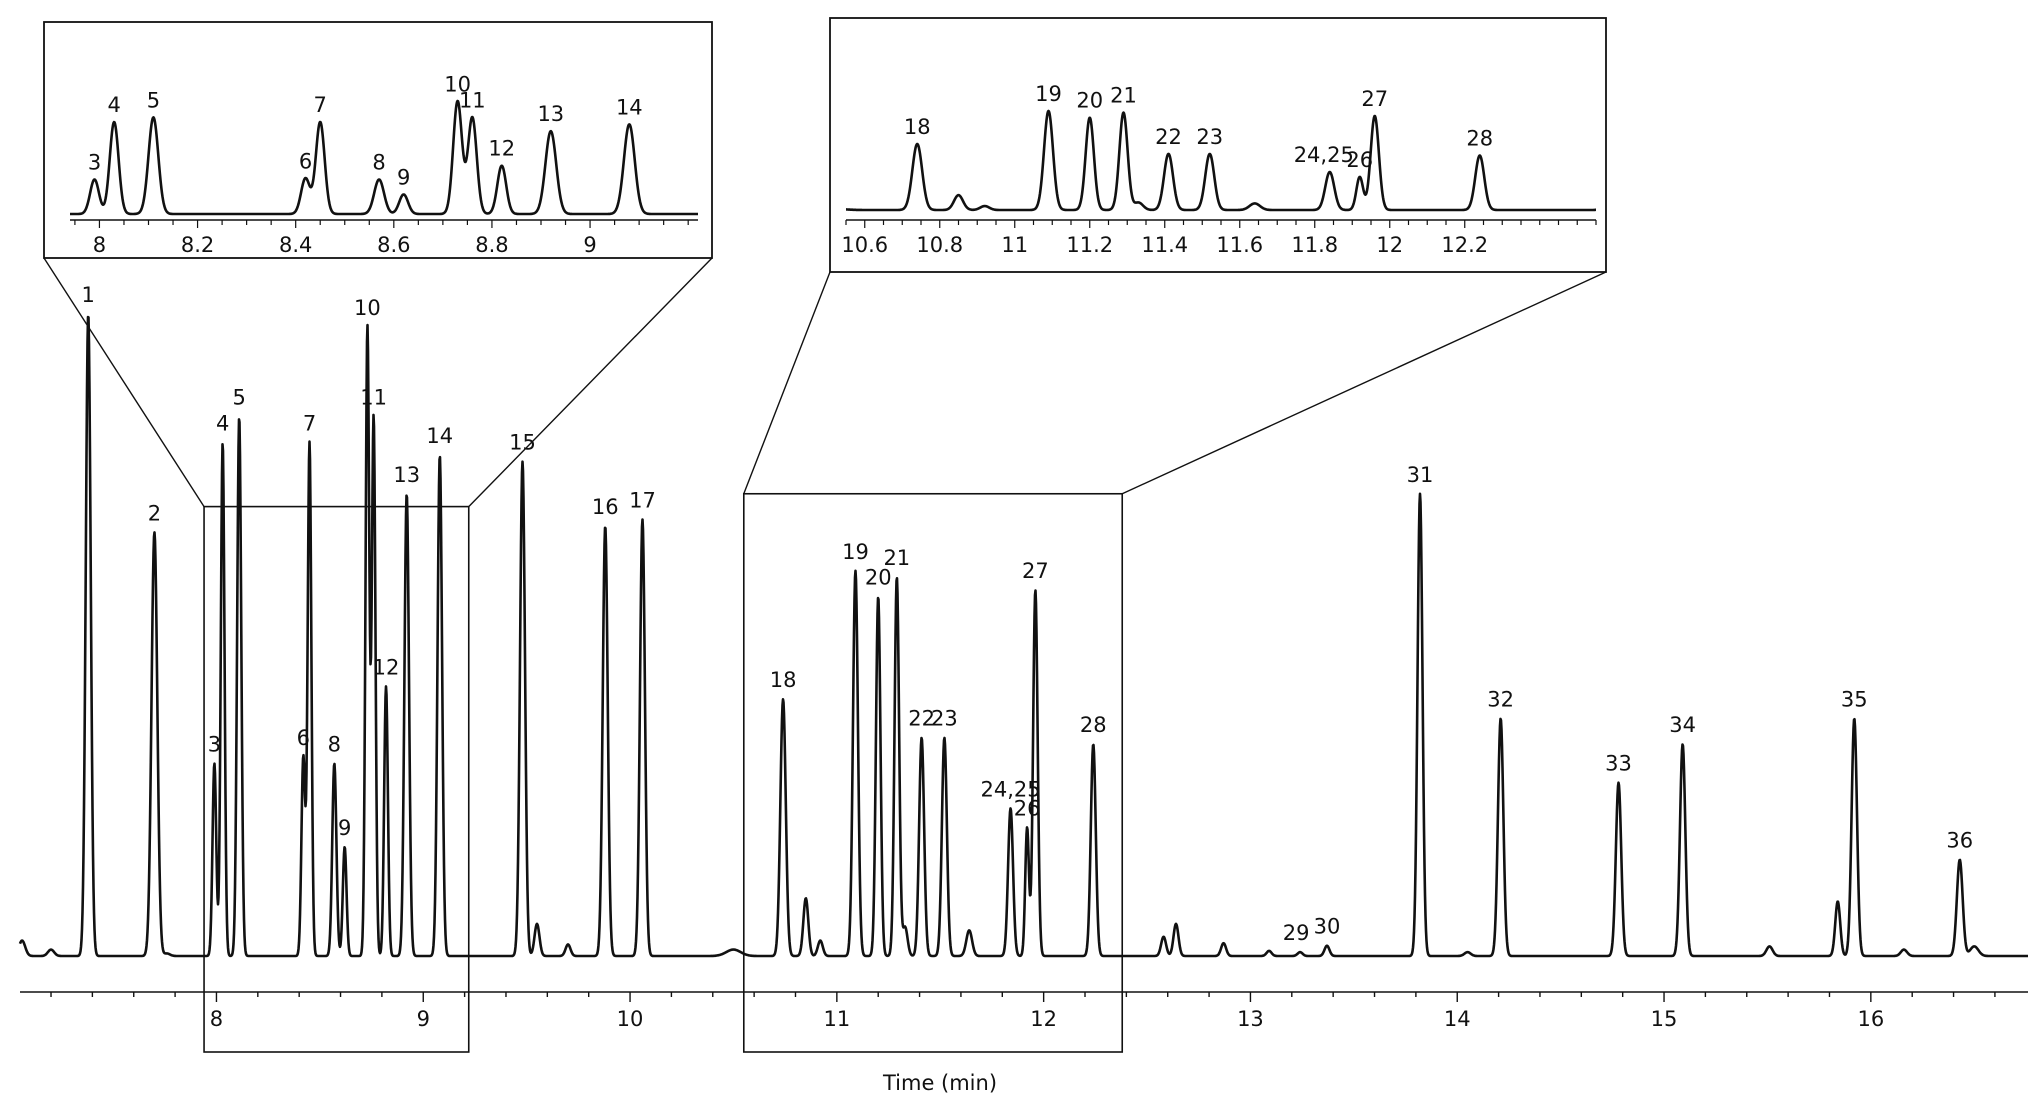 The width and height of the screenshot is (2042, 1112). I want to click on inset-x-tick-label: 8.6, so click(393, 245).